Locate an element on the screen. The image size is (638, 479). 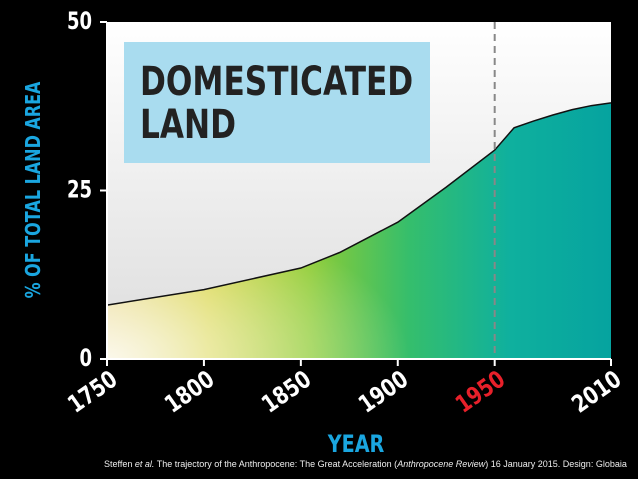
y-tick-label: 25 is located at coordinates (79, 190).